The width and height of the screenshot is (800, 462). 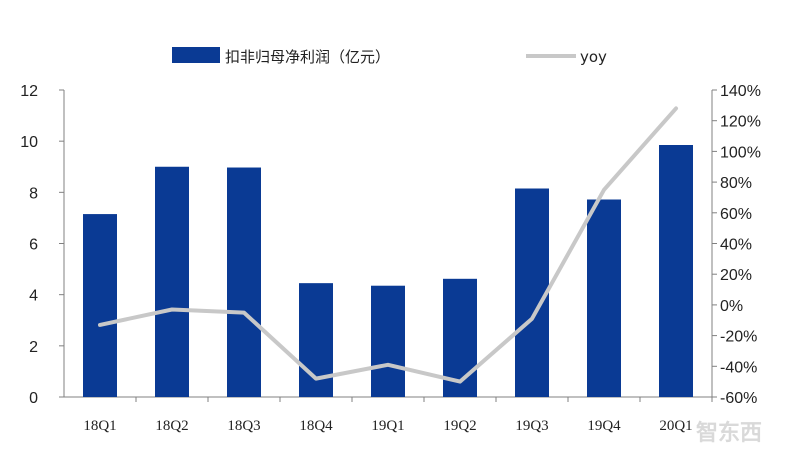 I want to click on right-tick-label: -40%, so click(x=738, y=367).